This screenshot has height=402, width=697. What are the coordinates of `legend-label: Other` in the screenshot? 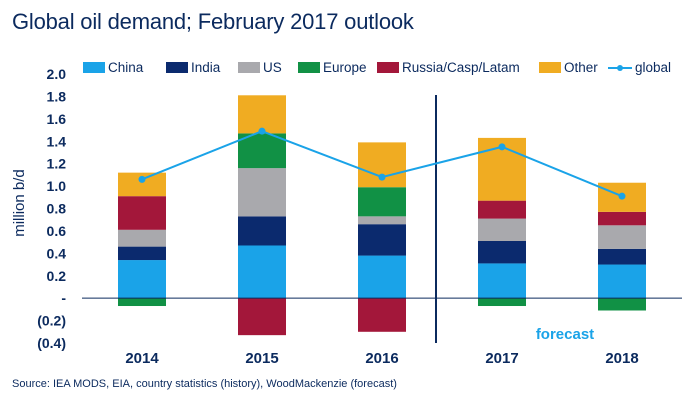 It's located at (581, 67).